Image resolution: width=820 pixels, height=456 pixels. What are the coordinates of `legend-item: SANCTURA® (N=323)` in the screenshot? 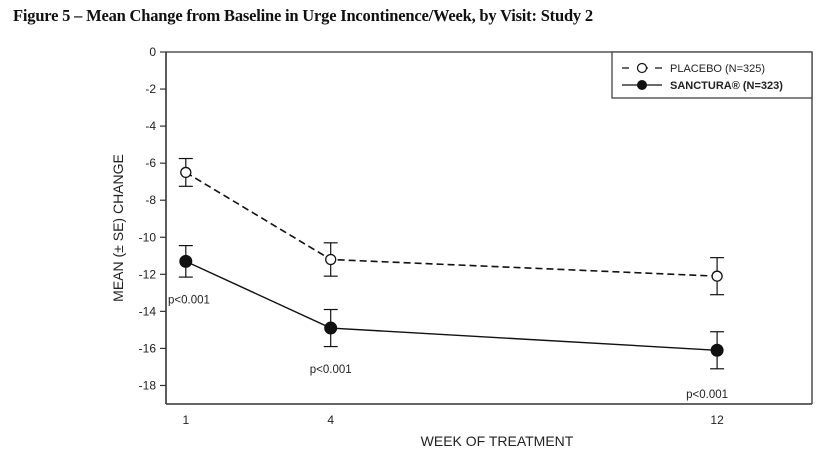 It's located at (702, 86).